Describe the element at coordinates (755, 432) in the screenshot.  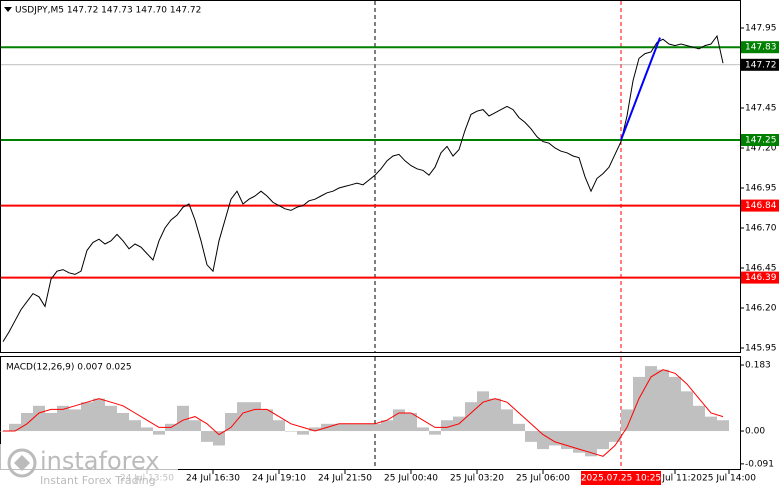
I see `y-tick-label: 0.00` at that location.